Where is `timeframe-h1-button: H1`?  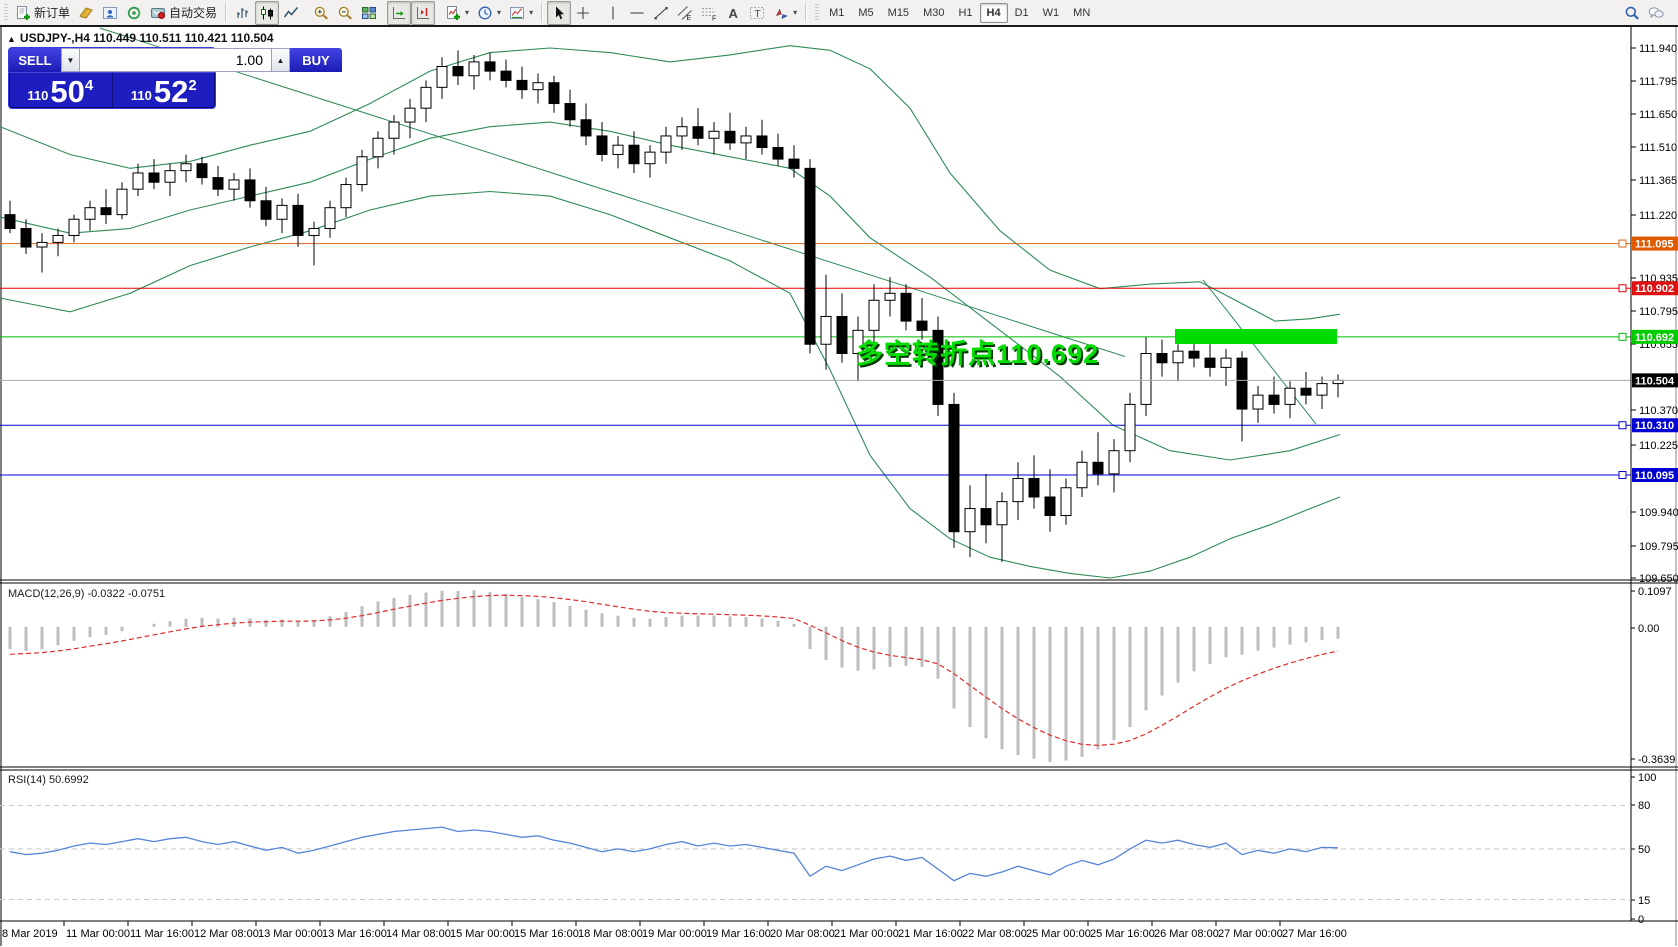
timeframe-h1-button: H1 is located at coordinates (965, 12).